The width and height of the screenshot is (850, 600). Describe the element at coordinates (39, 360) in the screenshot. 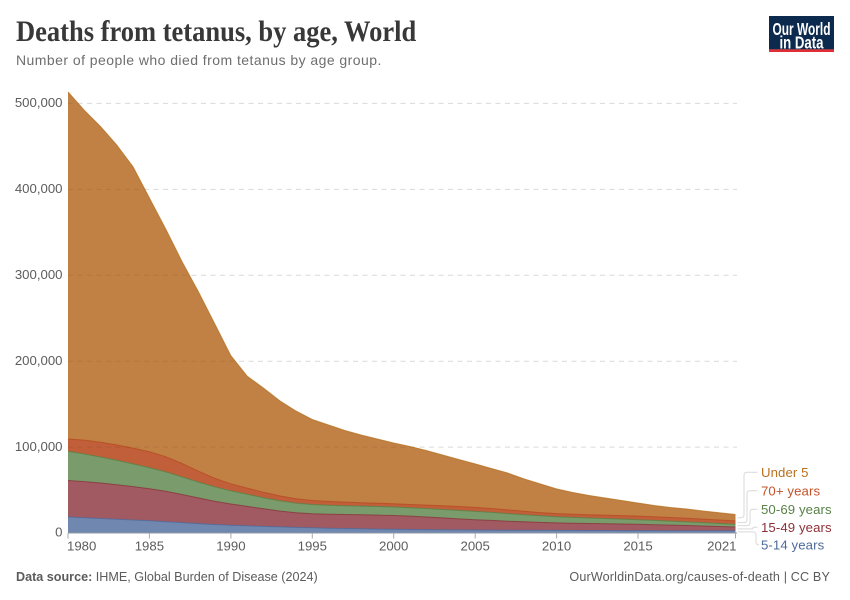

I see `svg-text: 200,000` at that location.